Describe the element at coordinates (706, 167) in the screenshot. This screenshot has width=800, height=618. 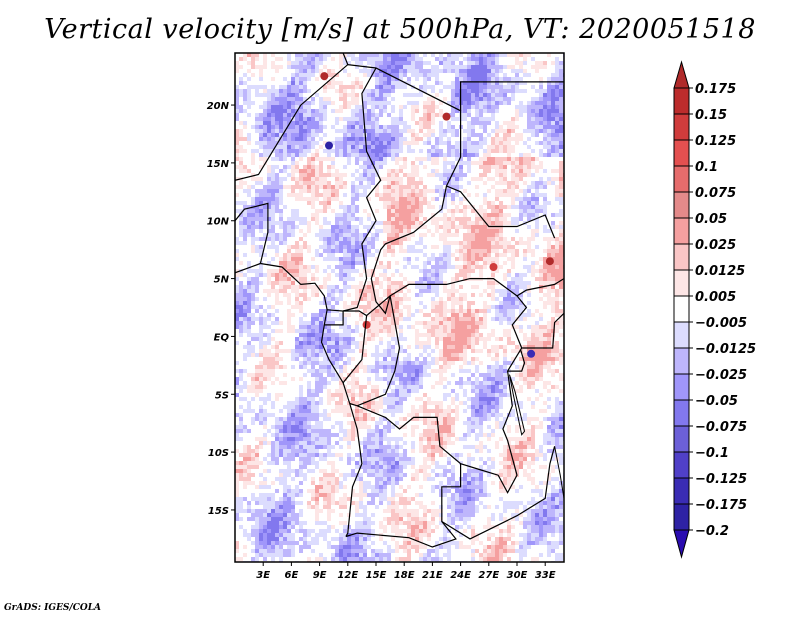
I see `colorbar-label: 0.1` at that location.